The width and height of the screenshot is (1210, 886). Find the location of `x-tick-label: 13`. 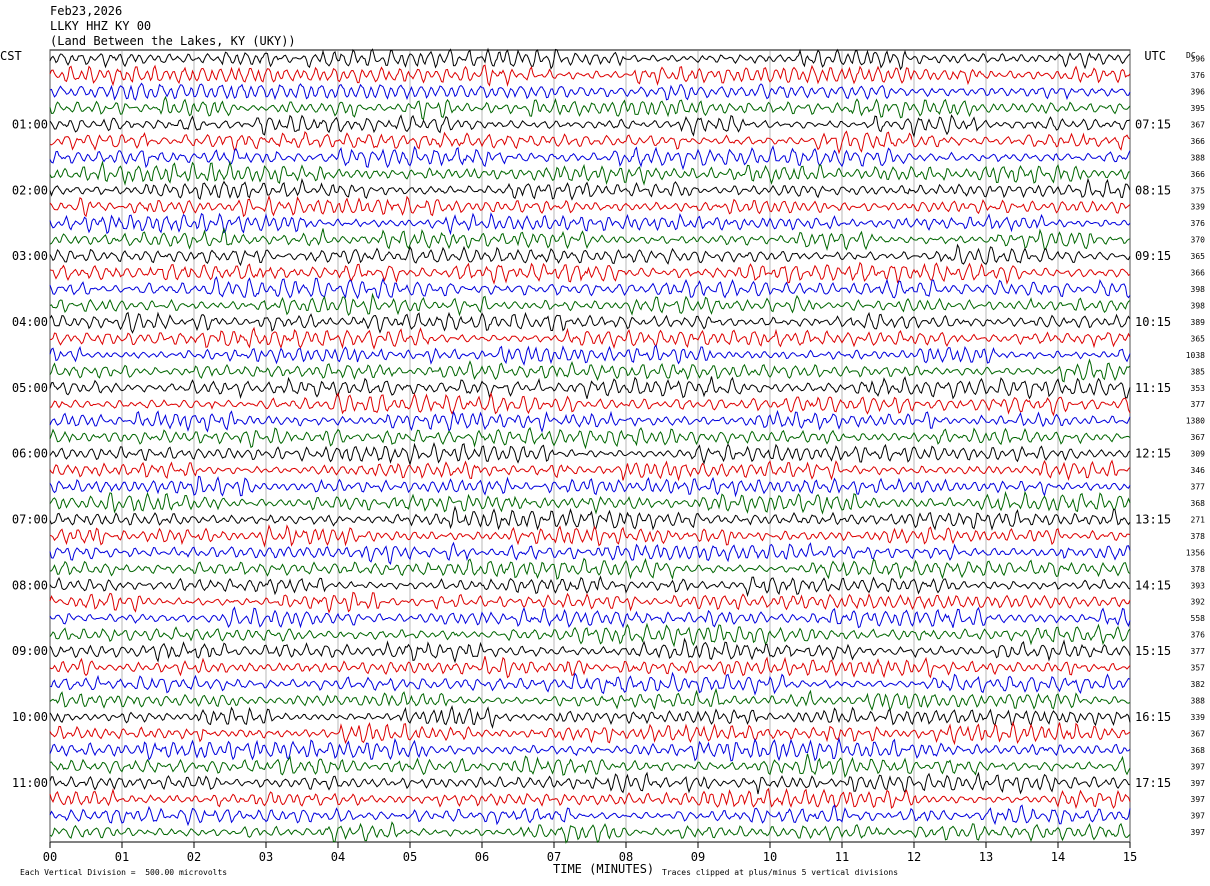

x-tick-label: 13 is located at coordinates (986, 857).